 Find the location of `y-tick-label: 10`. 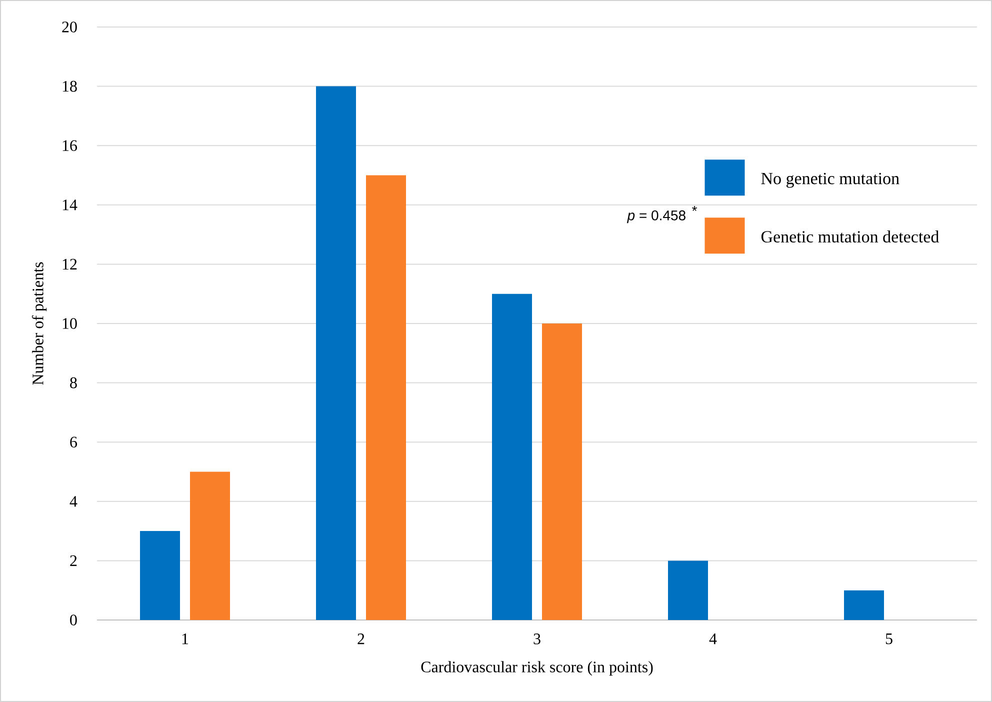

y-tick-label: 10 is located at coordinates (69, 323).